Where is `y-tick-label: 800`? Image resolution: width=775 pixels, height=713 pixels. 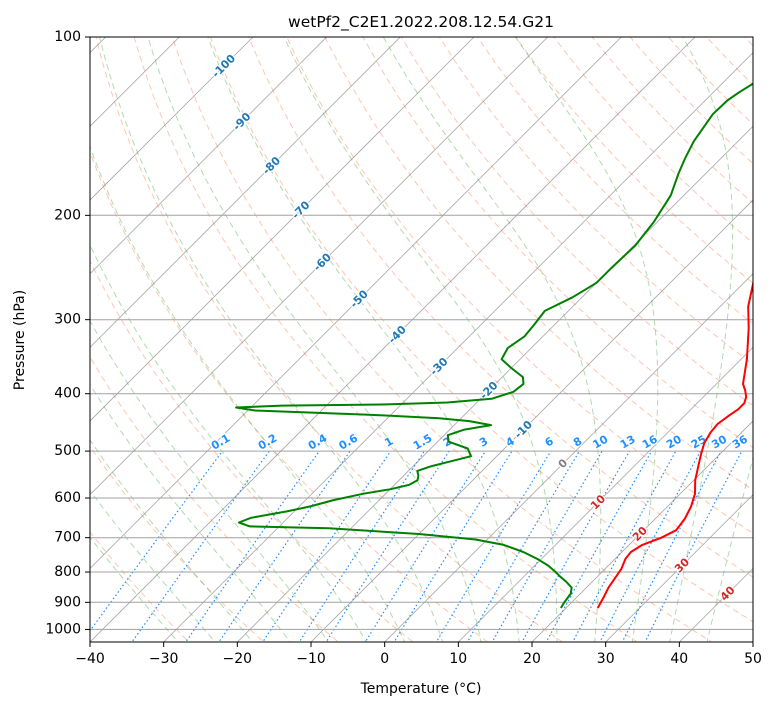
y-tick-label: 800 is located at coordinates (67, 572).